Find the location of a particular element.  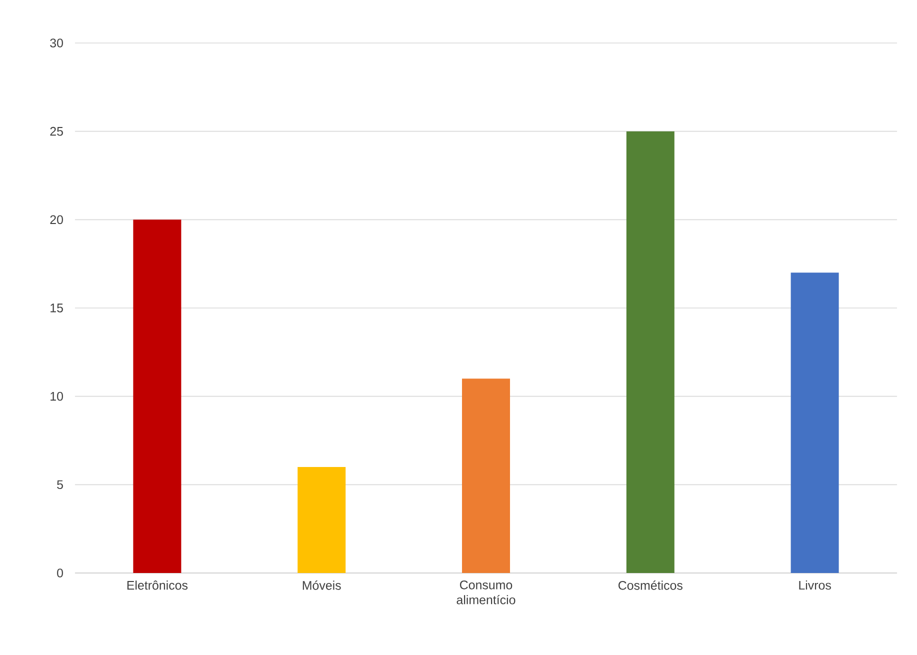

x-tick-label: Móveis is located at coordinates (321, 585).